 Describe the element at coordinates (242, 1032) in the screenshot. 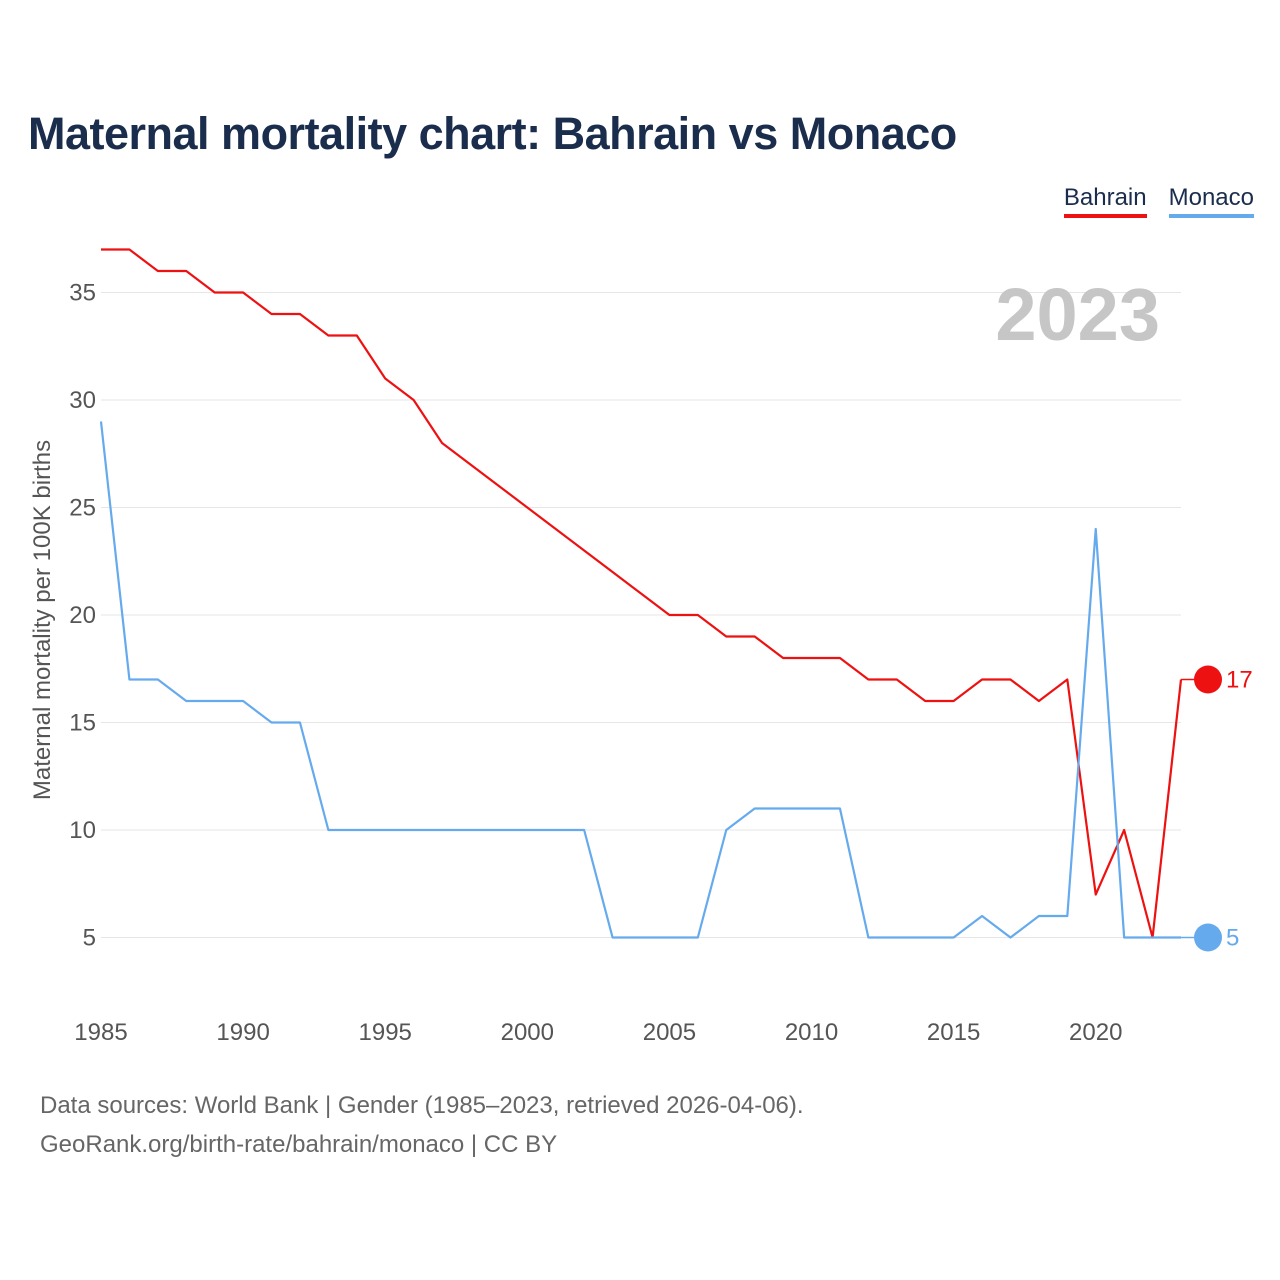

I see `x-tick-label: 1990` at that location.